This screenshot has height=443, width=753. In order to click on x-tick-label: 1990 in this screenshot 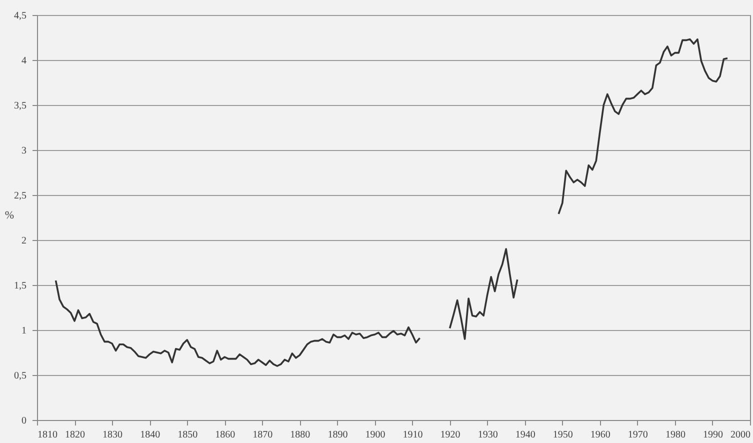, I will do `click(712, 435)`.